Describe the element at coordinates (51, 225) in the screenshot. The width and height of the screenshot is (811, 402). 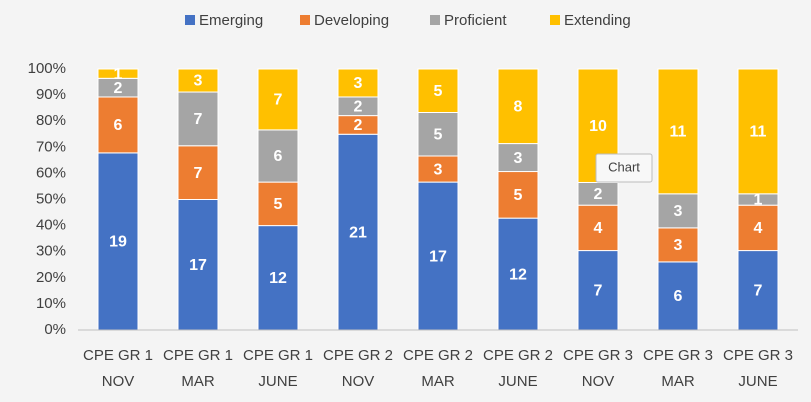
I see `y-tick-label: 40%` at that location.